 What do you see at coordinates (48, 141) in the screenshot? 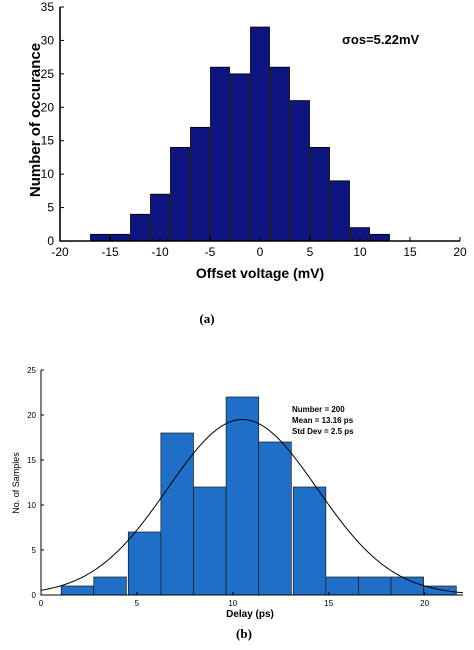
I see `chart-a-y-tick-label: 15` at bounding box center [48, 141].